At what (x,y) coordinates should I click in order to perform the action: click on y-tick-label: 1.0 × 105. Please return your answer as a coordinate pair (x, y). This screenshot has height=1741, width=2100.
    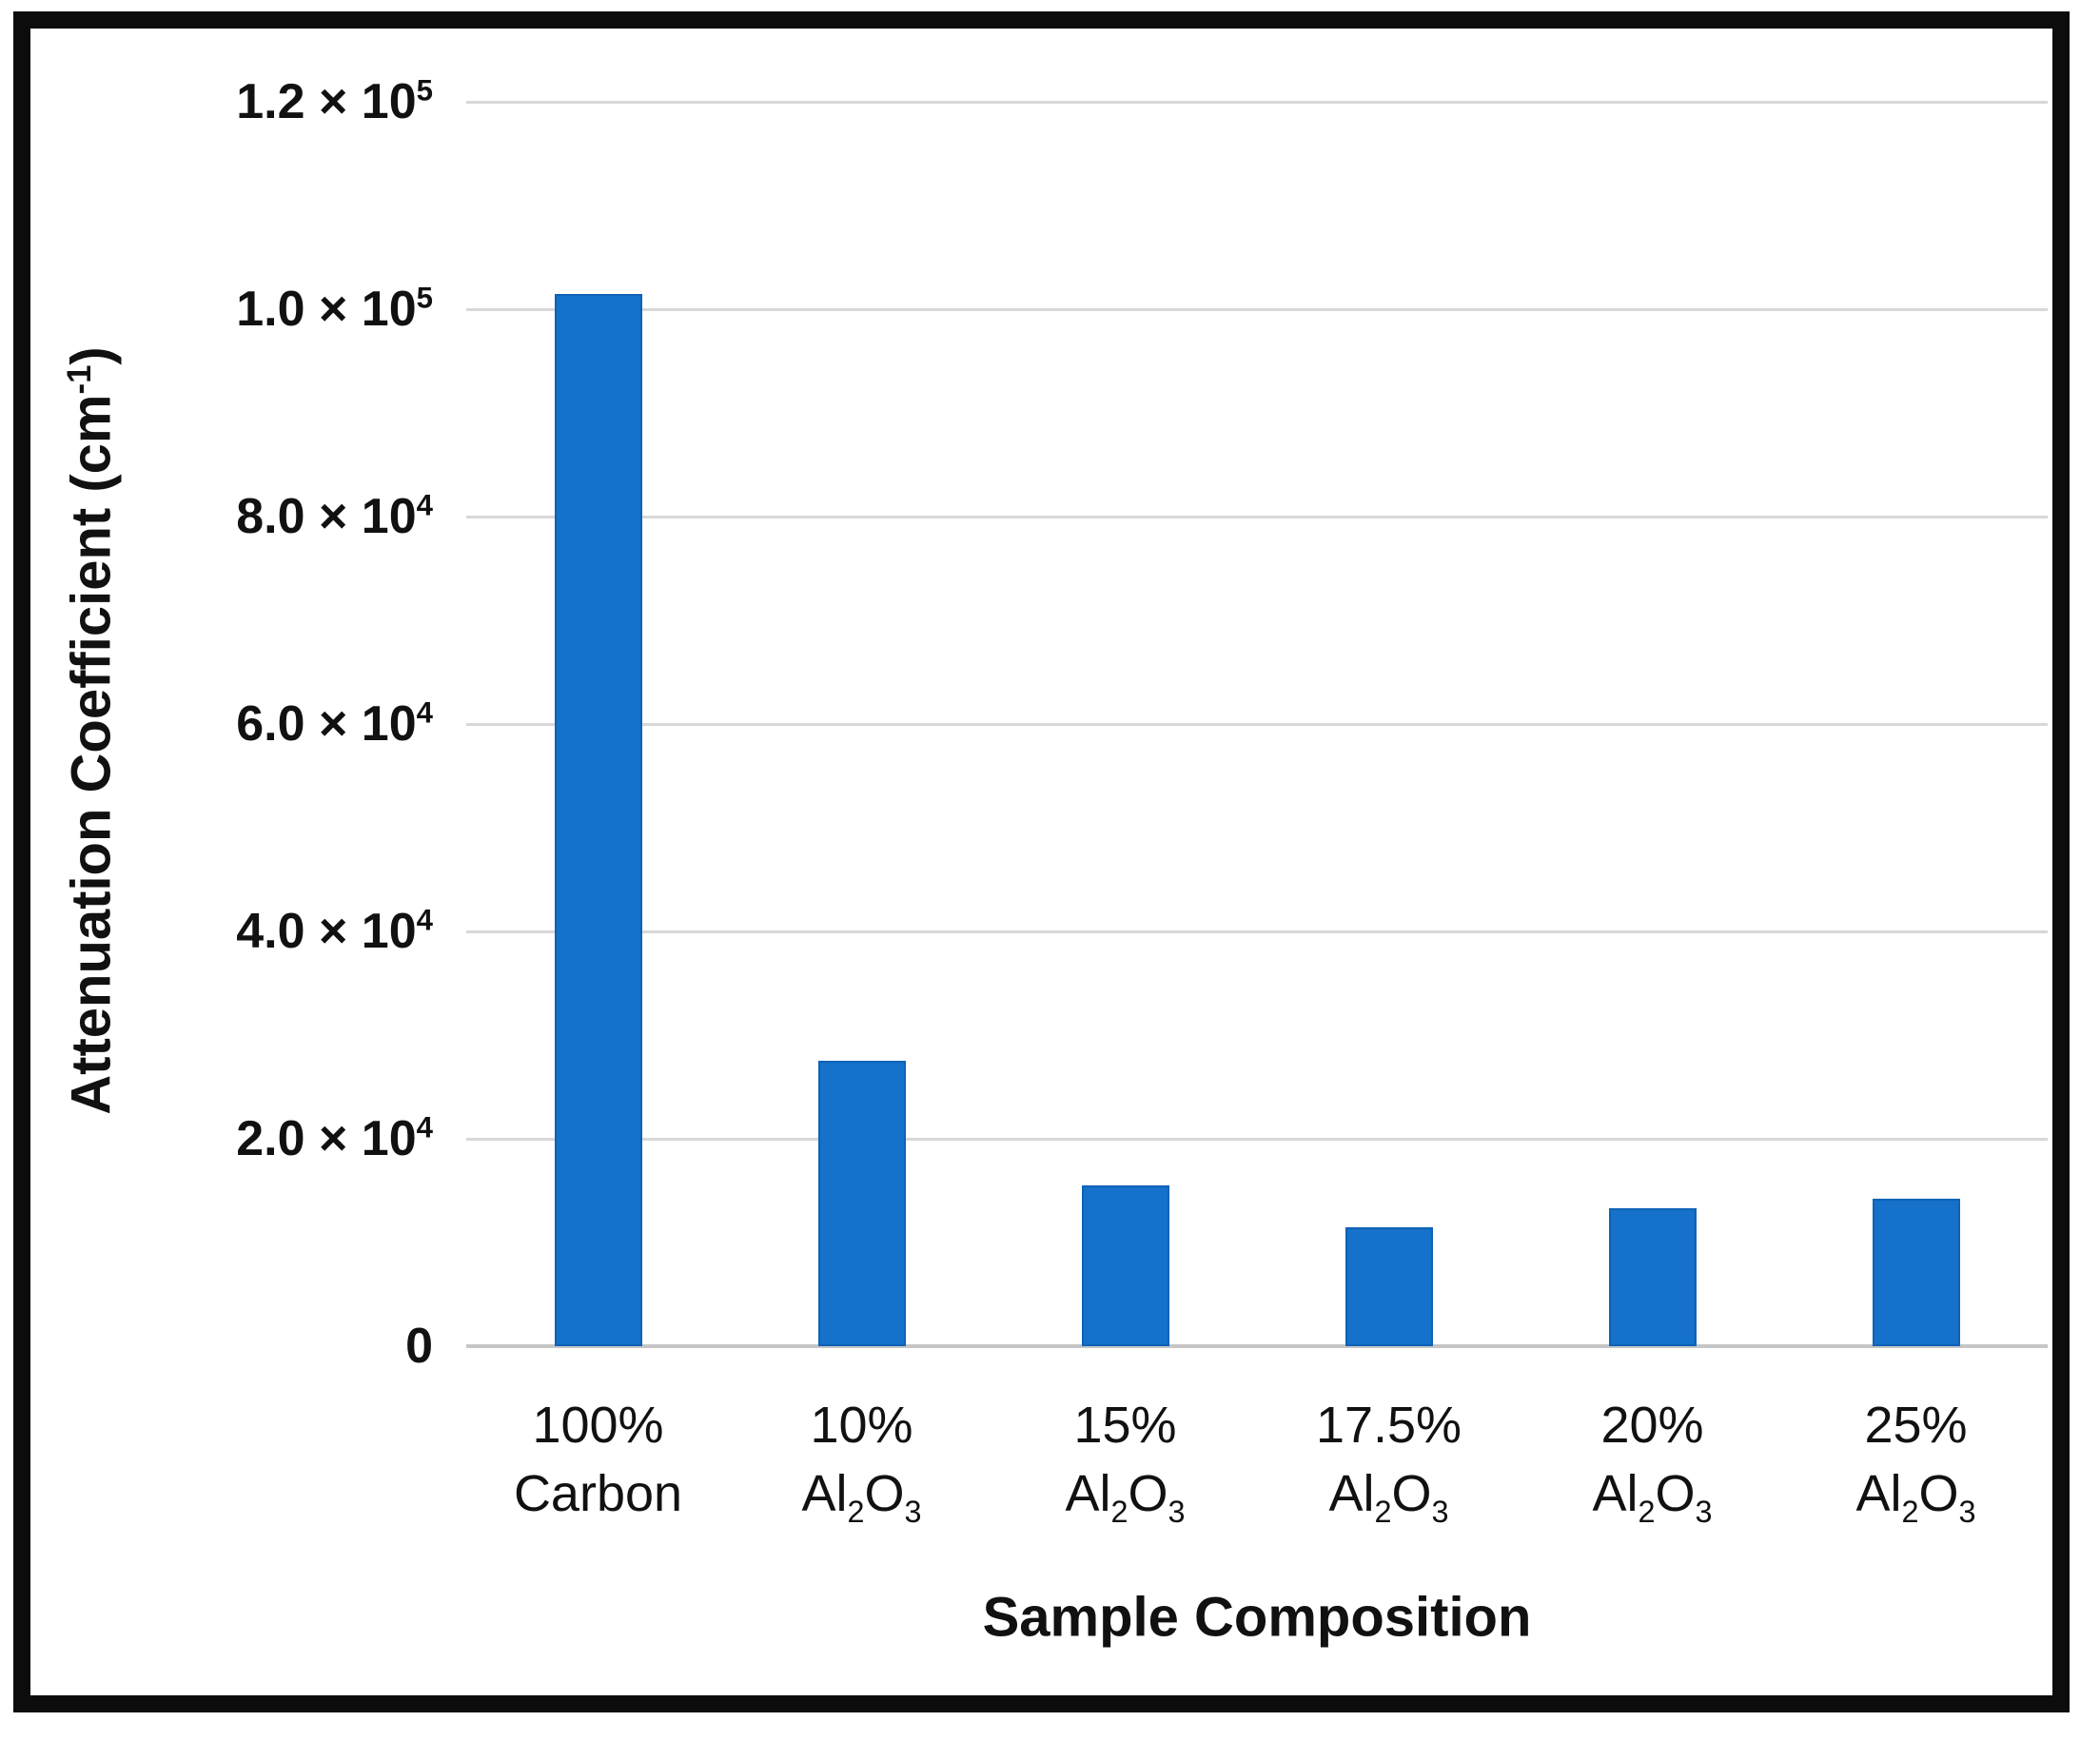
    Looking at the image, I should click on (334, 309).